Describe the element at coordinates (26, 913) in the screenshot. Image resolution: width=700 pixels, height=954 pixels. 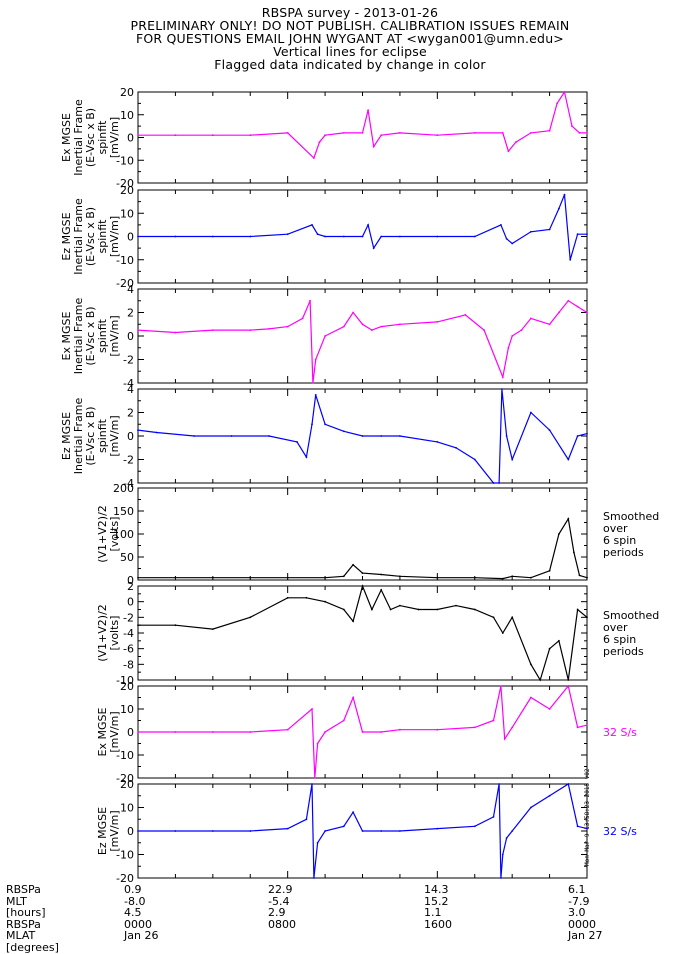
I see `footer-label: [hours]` at that location.